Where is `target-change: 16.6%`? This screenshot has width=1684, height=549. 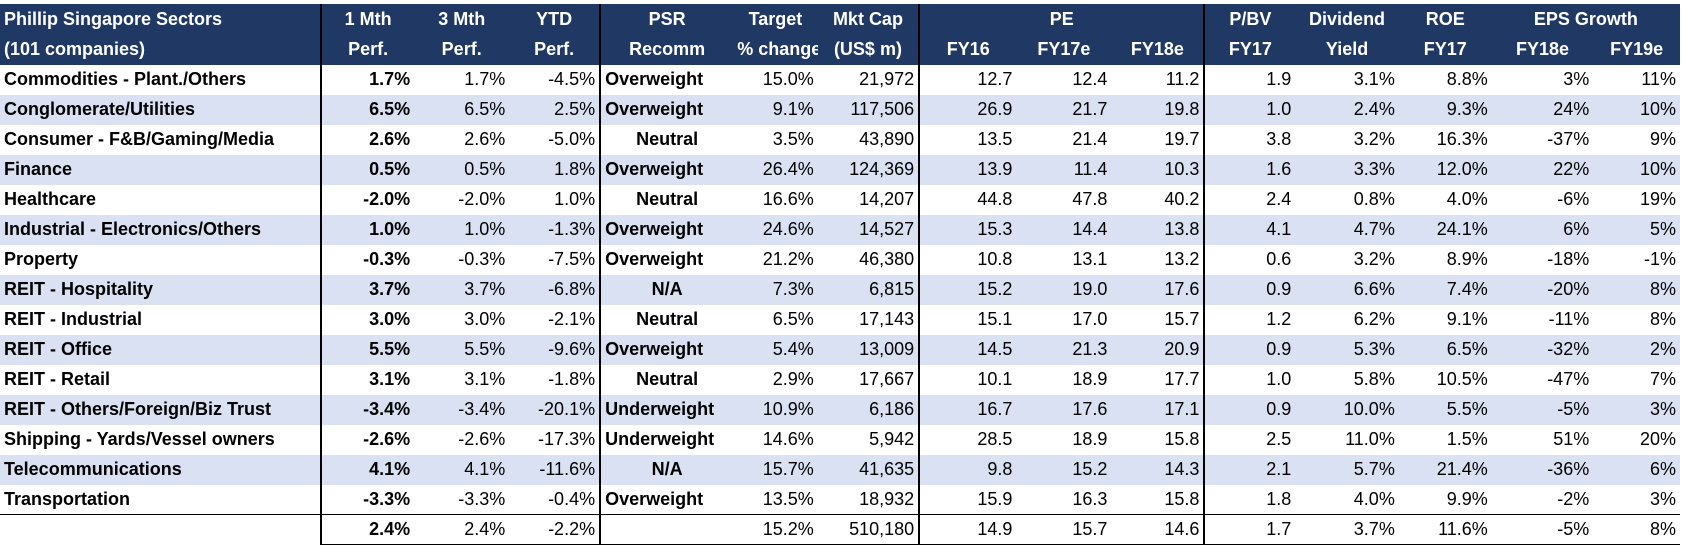 target-change: 16.6% is located at coordinates (788, 199).